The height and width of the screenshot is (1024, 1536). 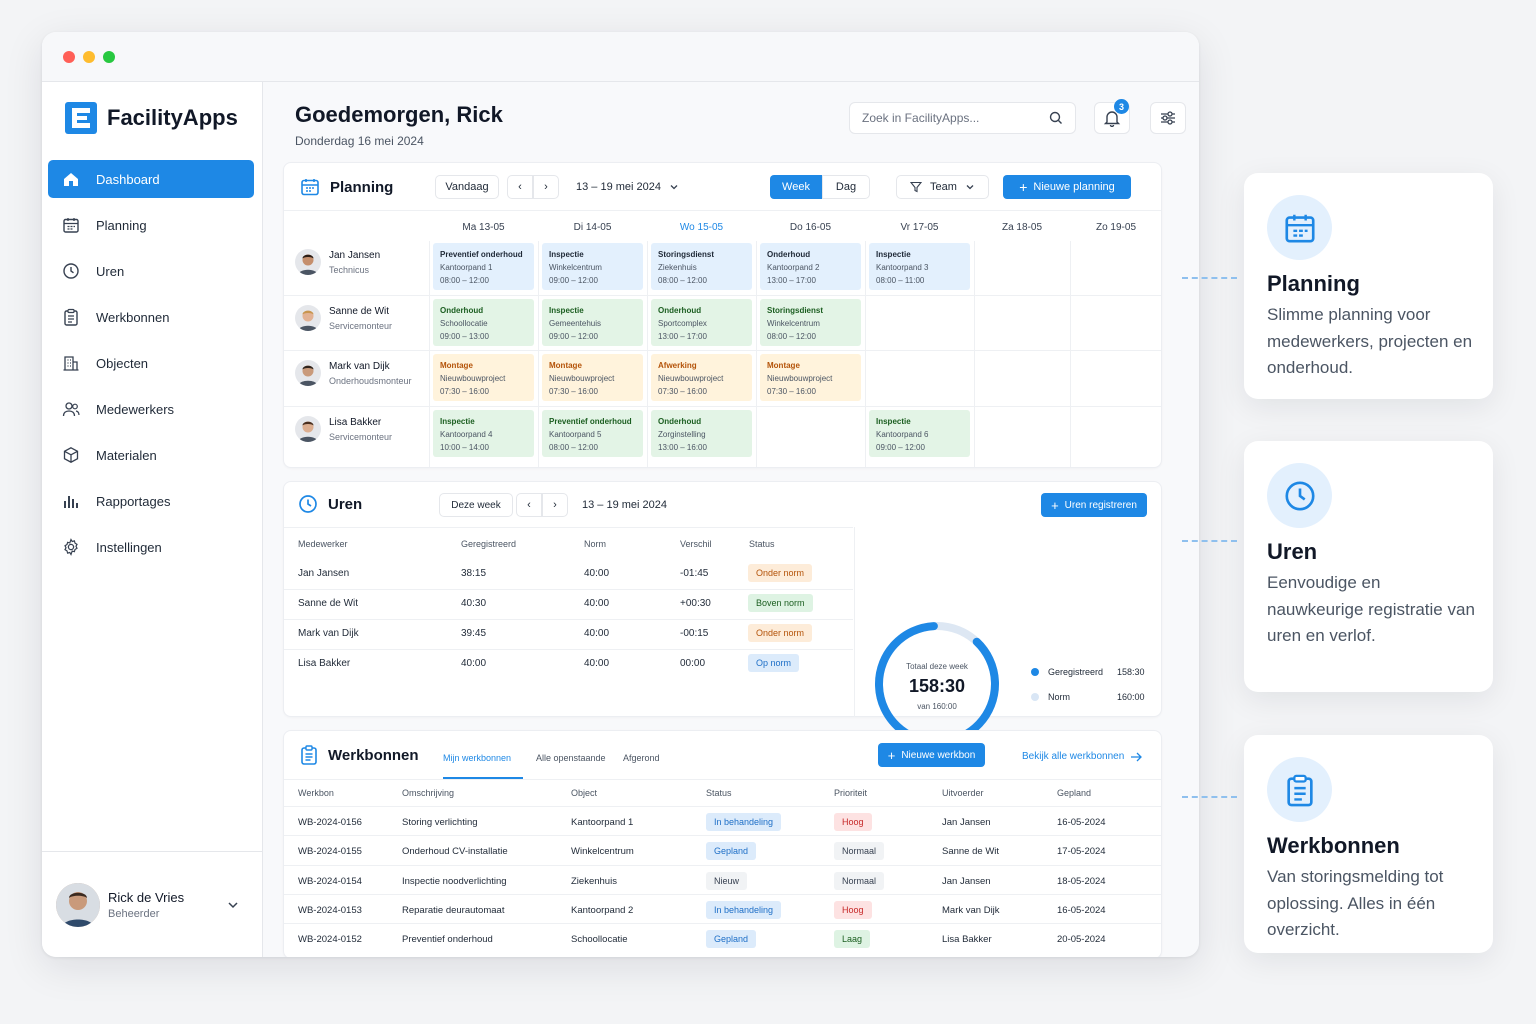 I want to click on building-icon, so click(x=71, y=363).